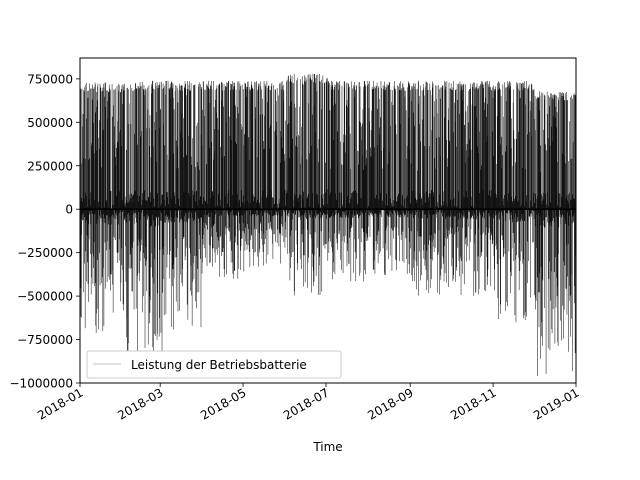 The height and width of the screenshot is (480, 640). What do you see at coordinates (219, 365) in the screenshot?
I see `legend-entry: Leistung der Betriebsbatterie` at bounding box center [219, 365].